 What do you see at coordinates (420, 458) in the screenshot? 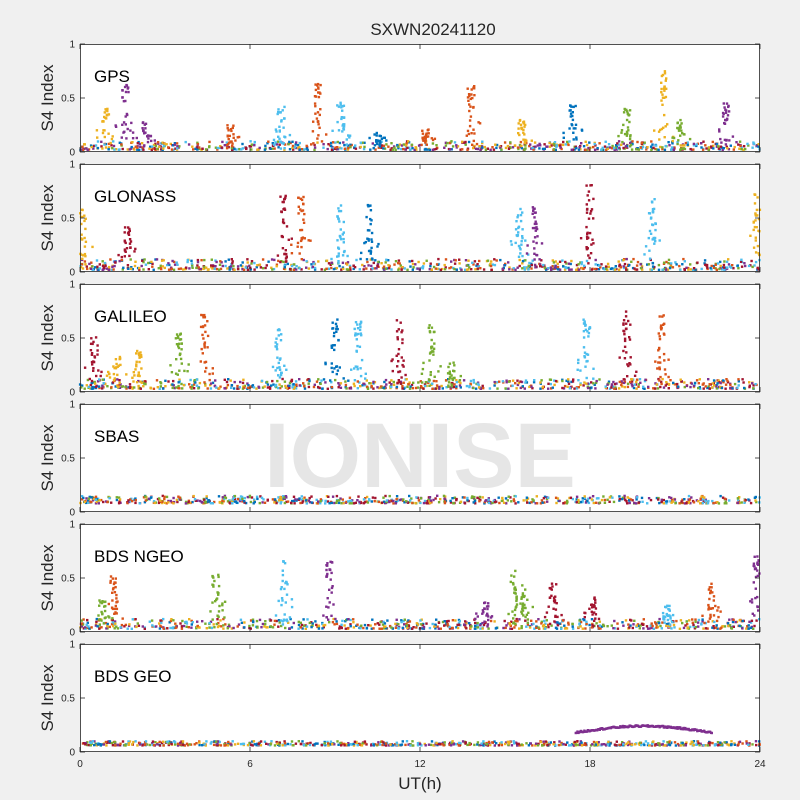
I see `axes-area` at bounding box center [420, 458].